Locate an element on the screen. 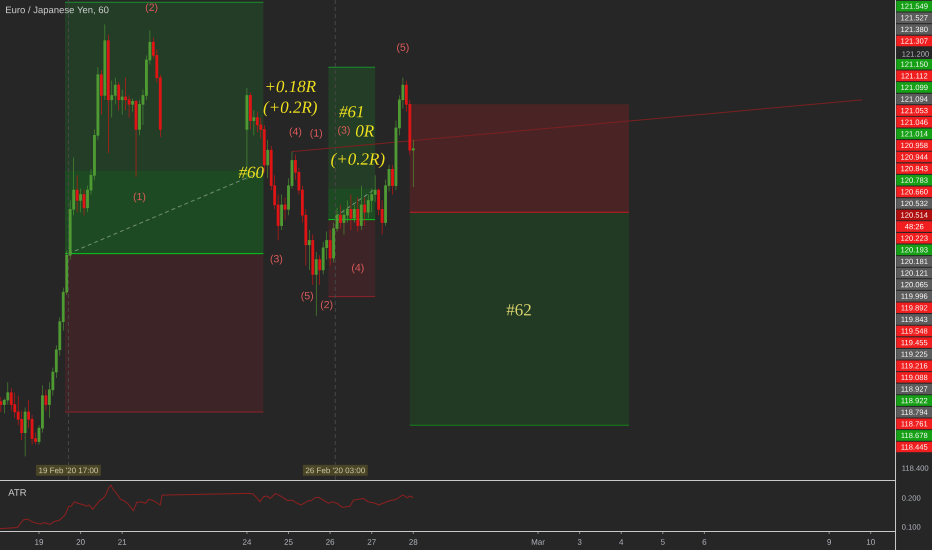 This screenshot has height=550, width=932. line-series is located at coordinates (207, 507).